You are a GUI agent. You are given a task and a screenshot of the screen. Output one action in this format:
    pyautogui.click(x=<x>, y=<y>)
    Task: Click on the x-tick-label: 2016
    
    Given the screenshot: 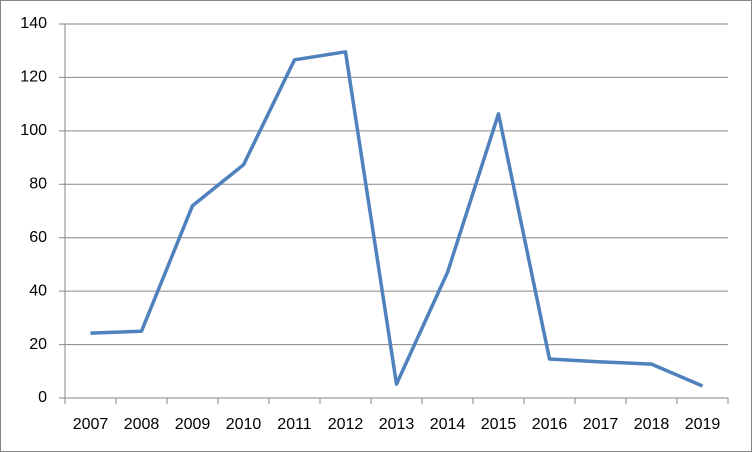 What is the action you would take?
    pyautogui.click(x=550, y=424)
    